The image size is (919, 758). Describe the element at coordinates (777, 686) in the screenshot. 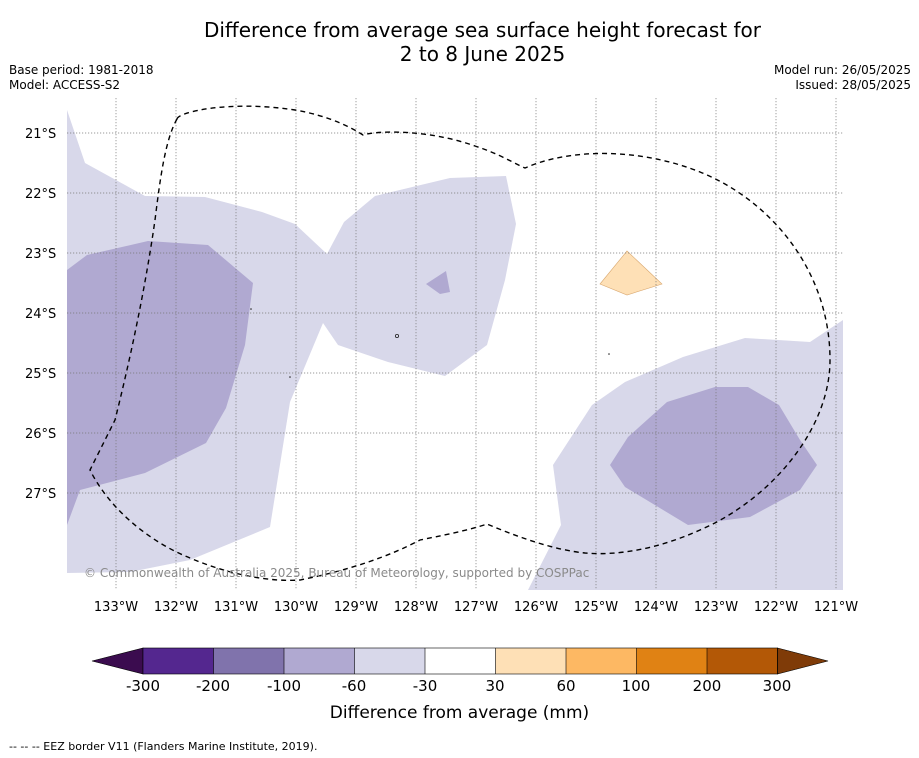

I see `colorbar-tick: 300` at that location.